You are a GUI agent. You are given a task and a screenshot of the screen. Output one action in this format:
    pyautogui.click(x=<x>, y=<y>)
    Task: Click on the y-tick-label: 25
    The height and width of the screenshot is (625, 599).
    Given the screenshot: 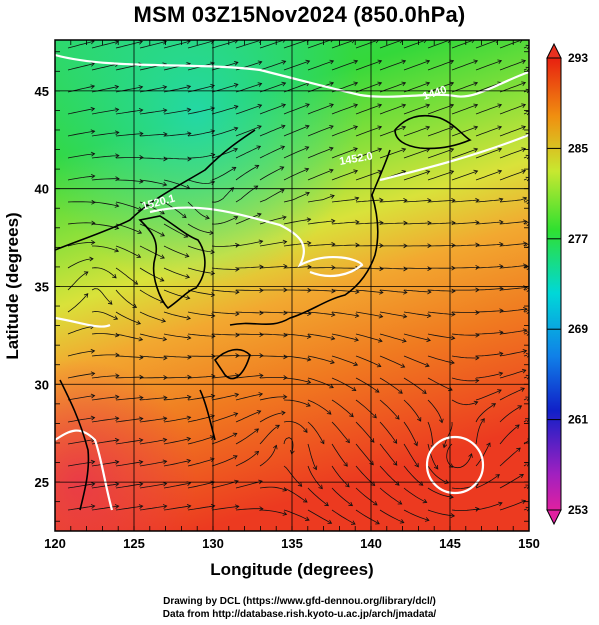 What is the action you would take?
    pyautogui.click(x=42, y=482)
    